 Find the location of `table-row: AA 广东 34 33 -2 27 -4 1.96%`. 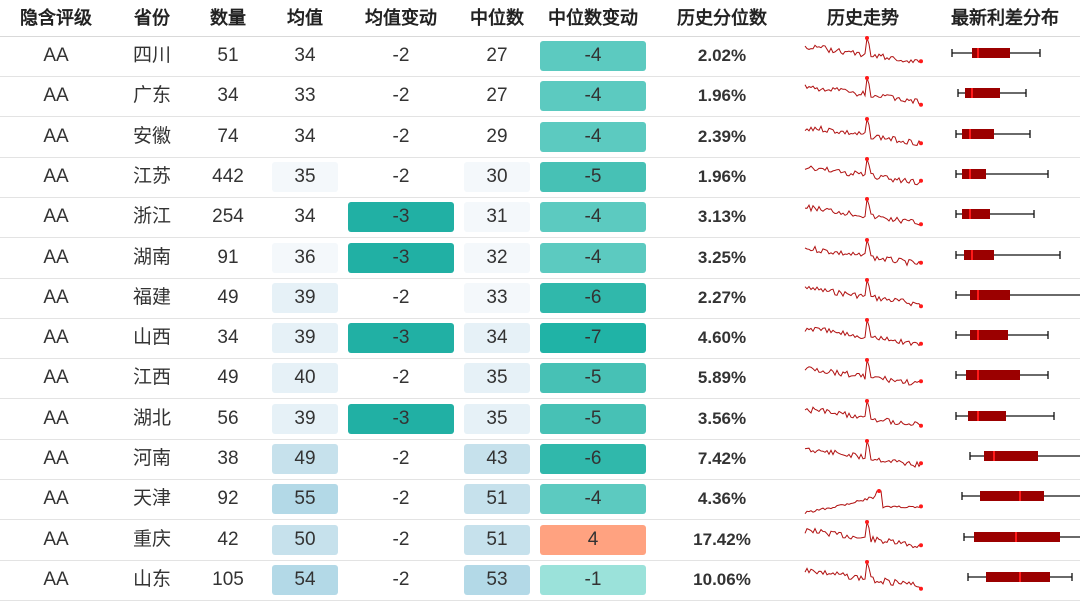

table-row: AA 广东 34 33 -2 27 -4 1.96% is located at coordinates (540, 97).